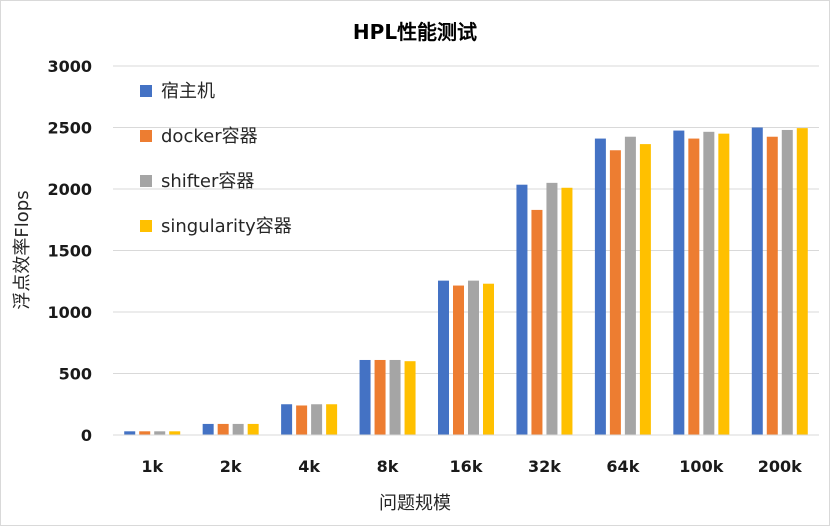 This screenshot has height=529, width=830. I want to click on bar-4-1k, so click(175, 433).